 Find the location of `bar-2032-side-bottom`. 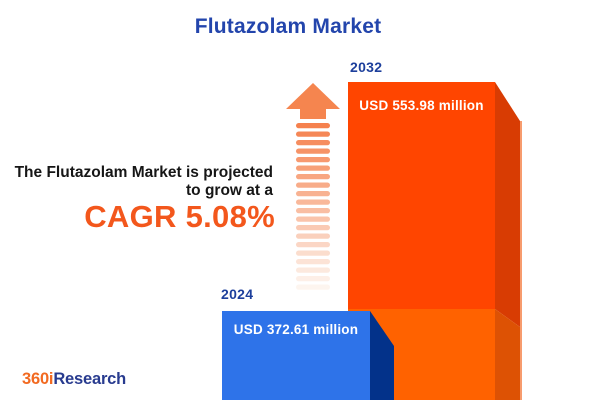

bar-2032-side-bottom is located at coordinates (507, 354).